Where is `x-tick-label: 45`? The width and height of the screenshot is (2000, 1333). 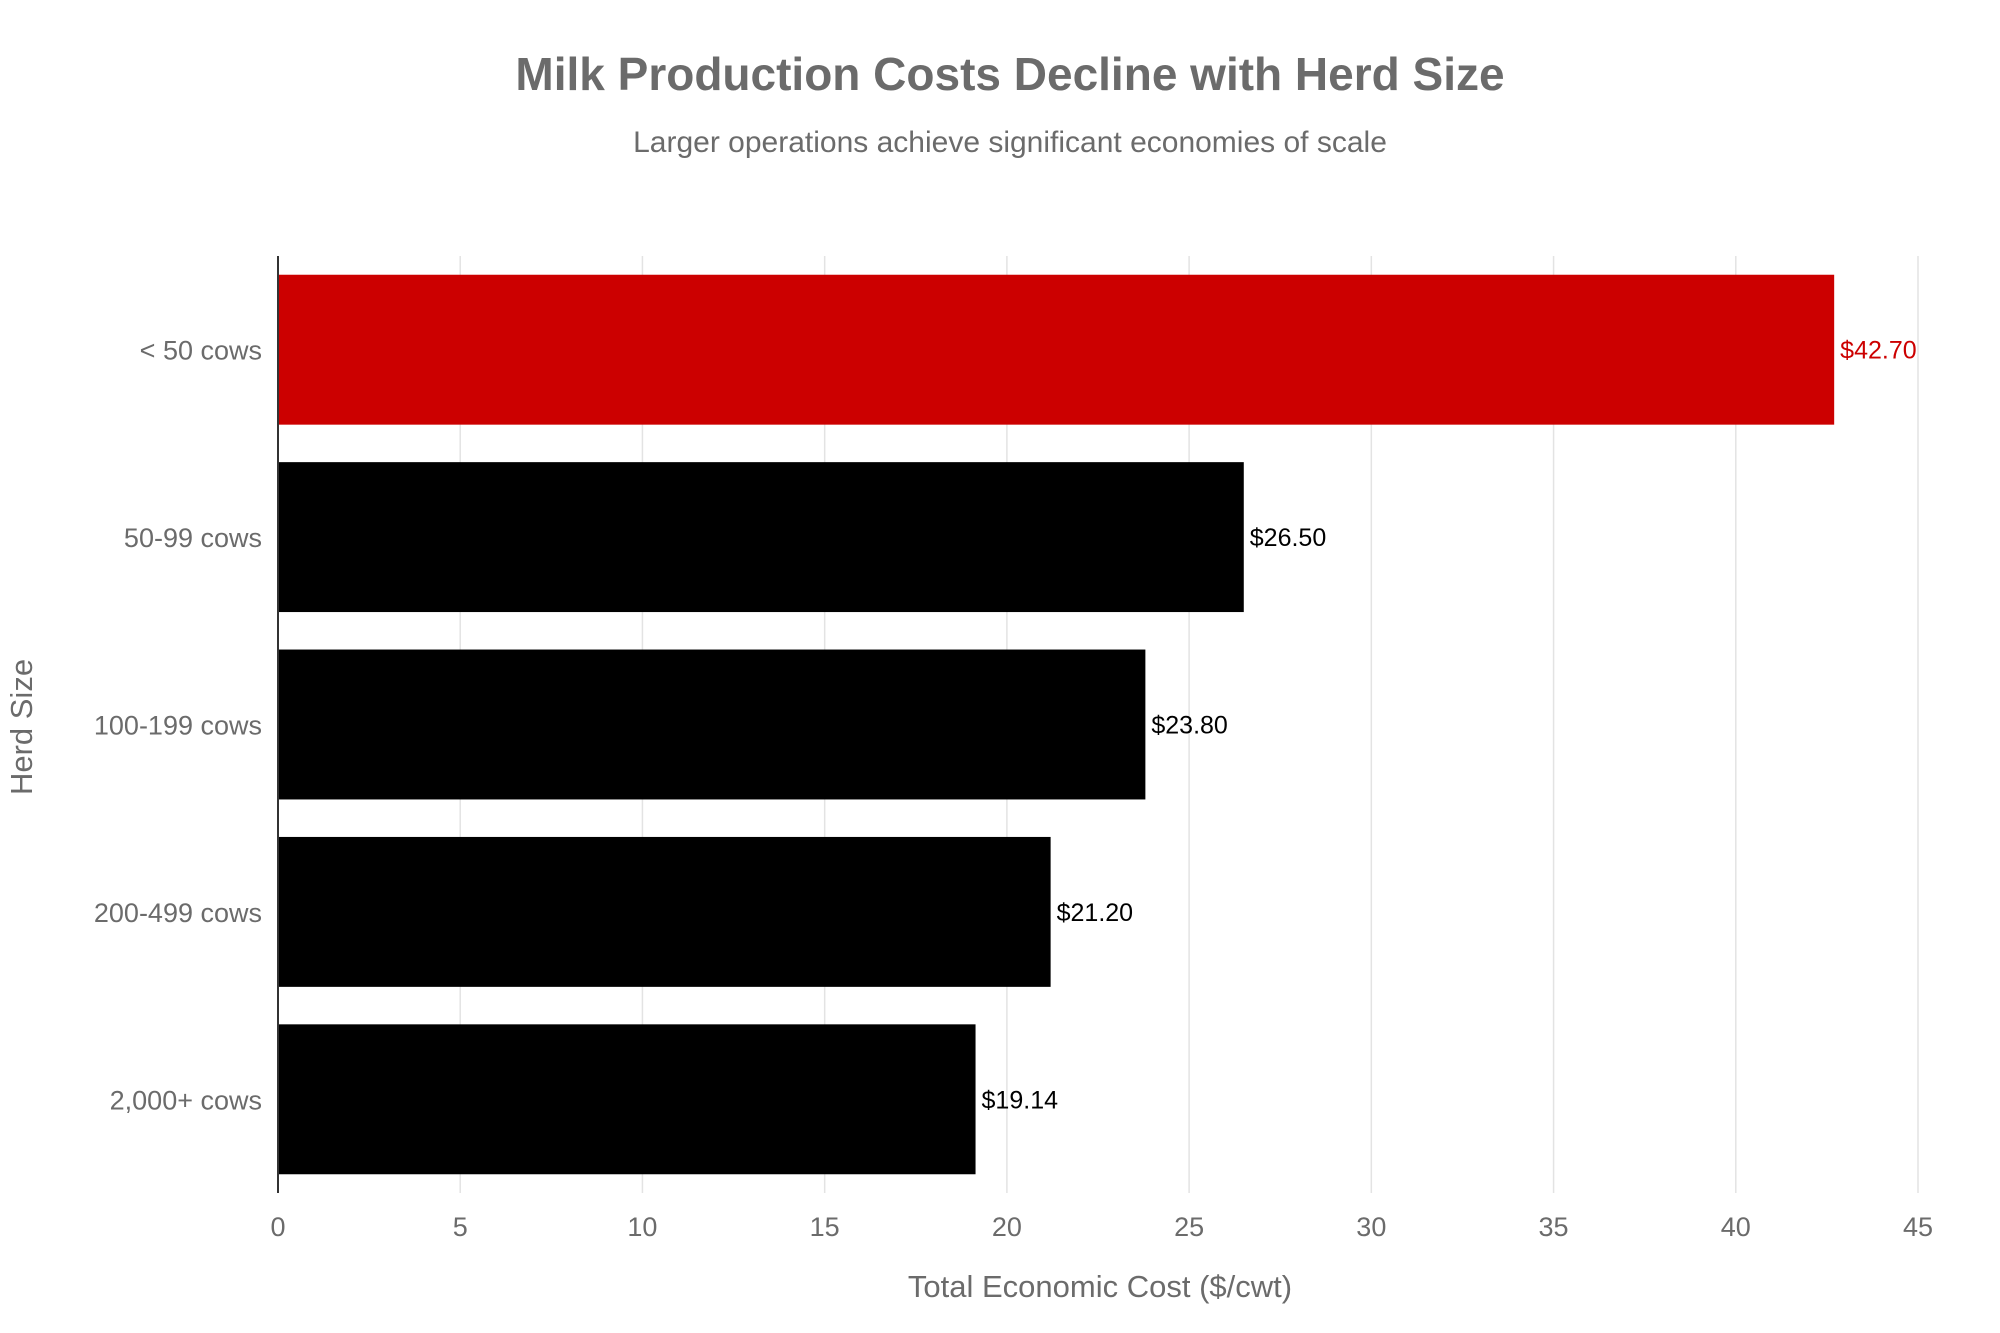
x-tick-label: 45 is located at coordinates (1918, 1227).